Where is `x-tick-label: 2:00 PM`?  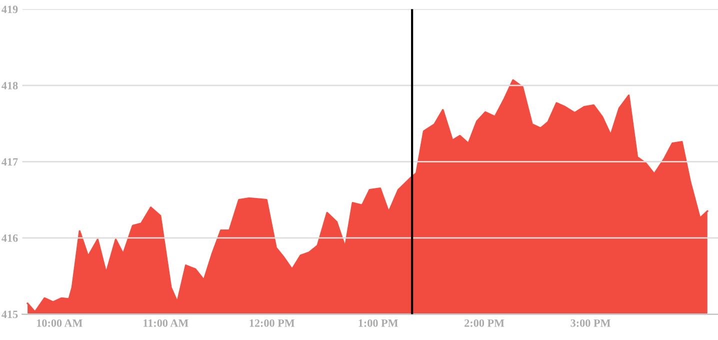
x-tick-label: 2:00 PM is located at coordinates (484, 323).